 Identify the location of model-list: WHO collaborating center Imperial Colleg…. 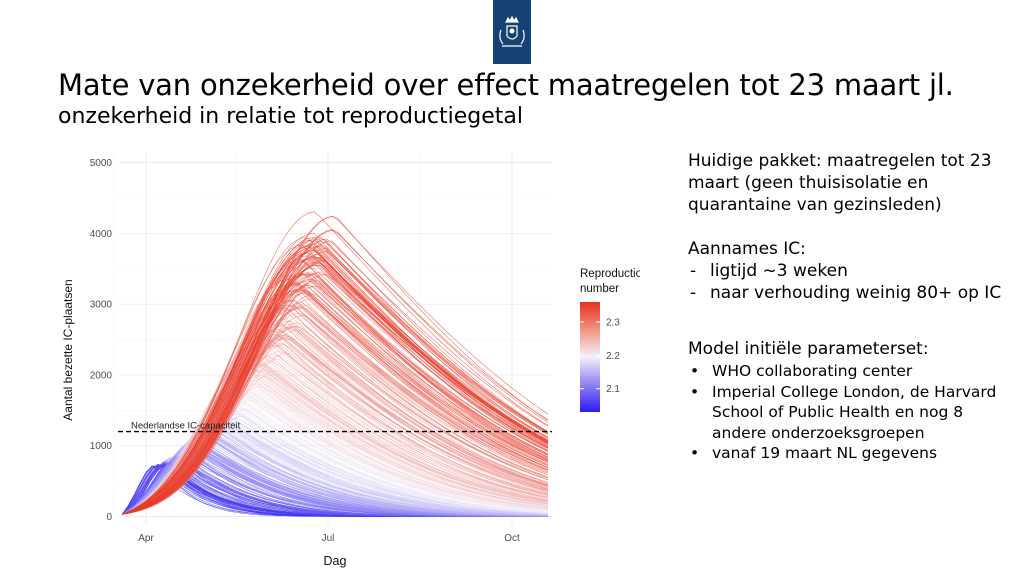
(853, 412).